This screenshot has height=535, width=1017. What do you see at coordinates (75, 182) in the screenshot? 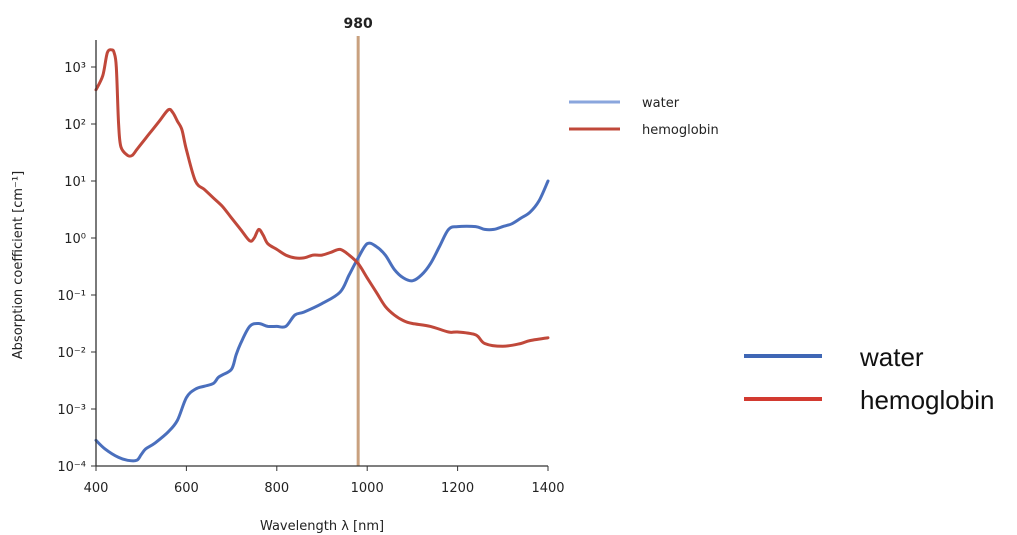
I see `y-tick-label: 10¹` at bounding box center [75, 182].